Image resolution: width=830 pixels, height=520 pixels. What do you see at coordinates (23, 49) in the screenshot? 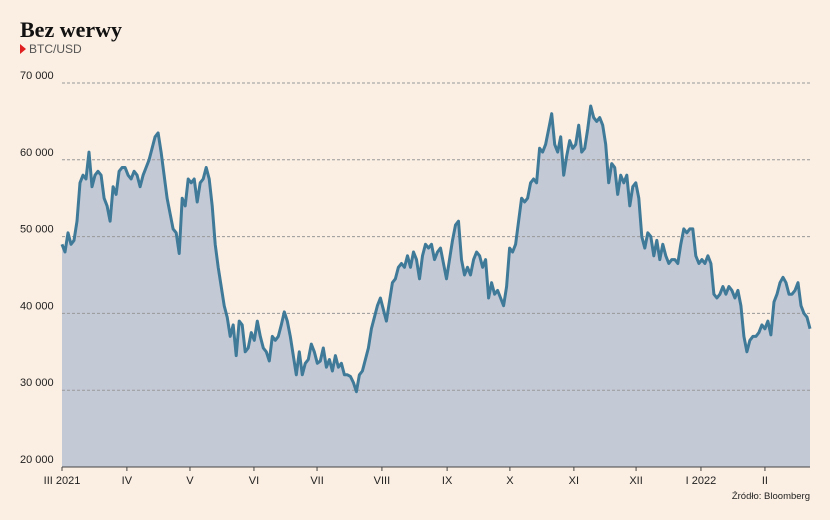
I see `subtitle-marker` at bounding box center [23, 49].